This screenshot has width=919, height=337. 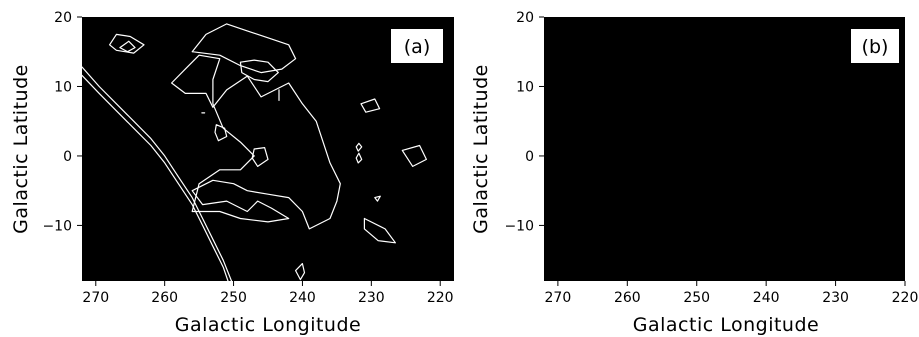 What do you see at coordinates (481, 149) in the screenshot?
I see `y-axis-title-b: Galactic Latitude` at bounding box center [481, 149].